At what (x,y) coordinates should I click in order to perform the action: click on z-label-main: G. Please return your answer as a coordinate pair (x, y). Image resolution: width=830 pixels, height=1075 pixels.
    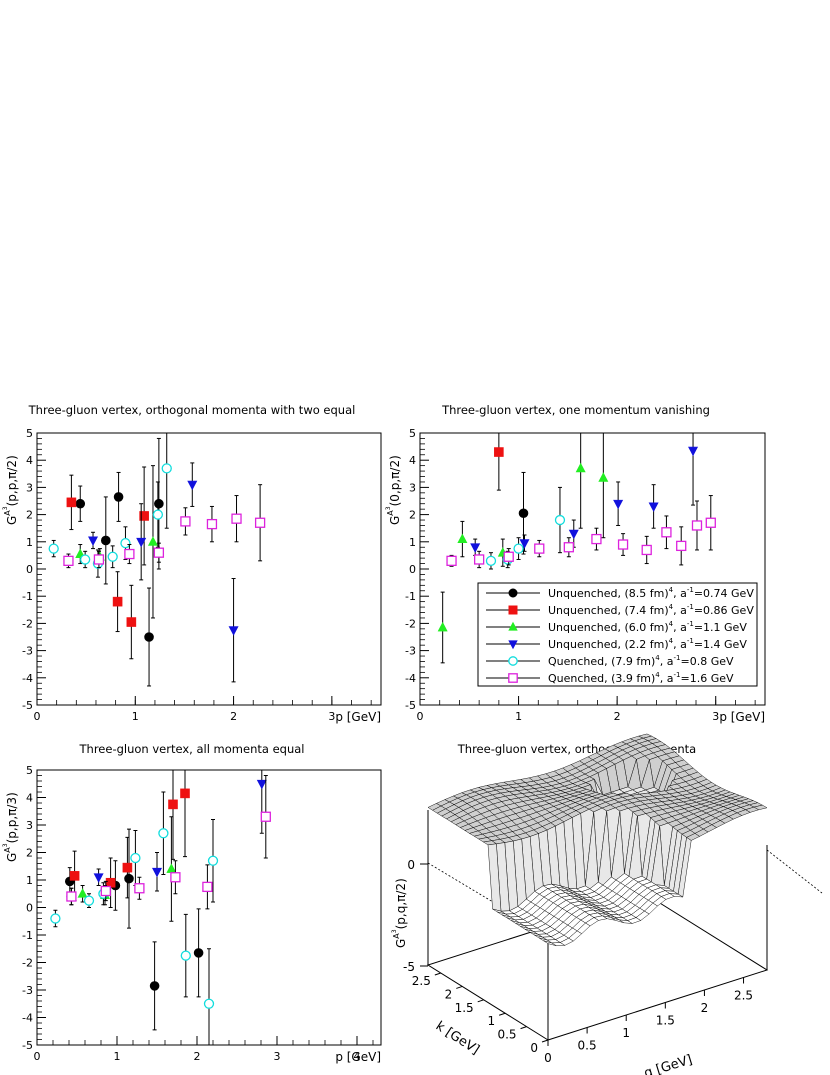
    Looking at the image, I should click on (401, 943).